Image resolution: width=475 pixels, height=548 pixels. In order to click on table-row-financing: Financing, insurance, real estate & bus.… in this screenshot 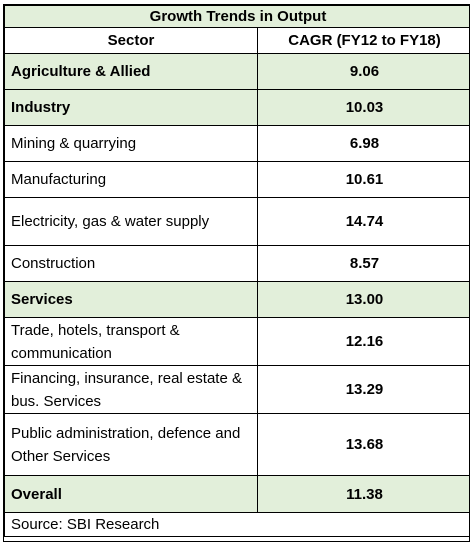, I will do `click(236, 389)`.